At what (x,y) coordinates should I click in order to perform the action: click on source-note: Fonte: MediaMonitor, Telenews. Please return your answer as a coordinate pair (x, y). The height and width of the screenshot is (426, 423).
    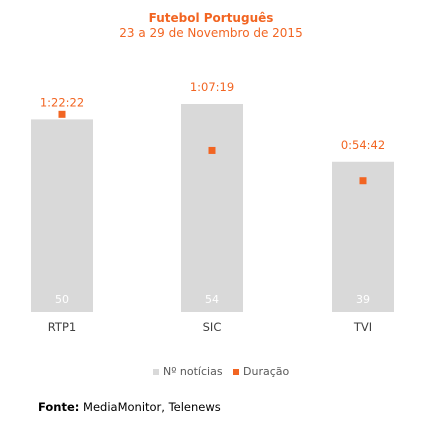
    Looking at the image, I should click on (129, 407).